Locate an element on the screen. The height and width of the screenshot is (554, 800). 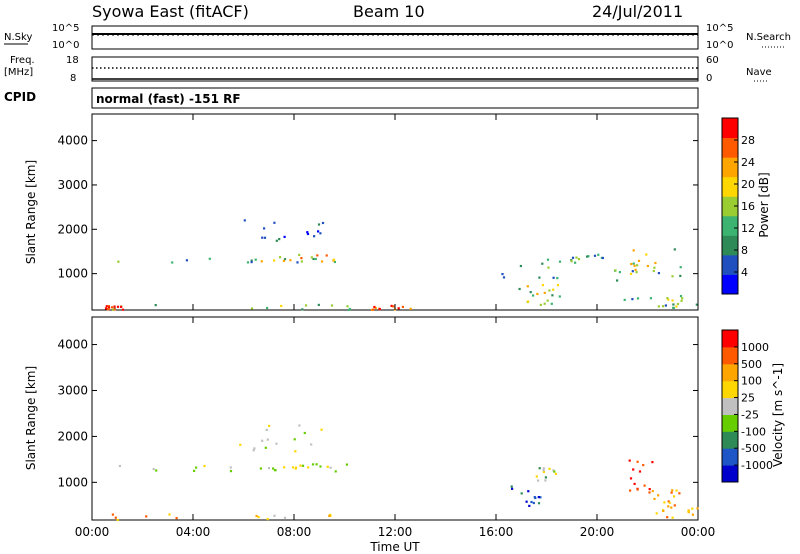
beam-label: Beam 10 is located at coordinates (389, 11).